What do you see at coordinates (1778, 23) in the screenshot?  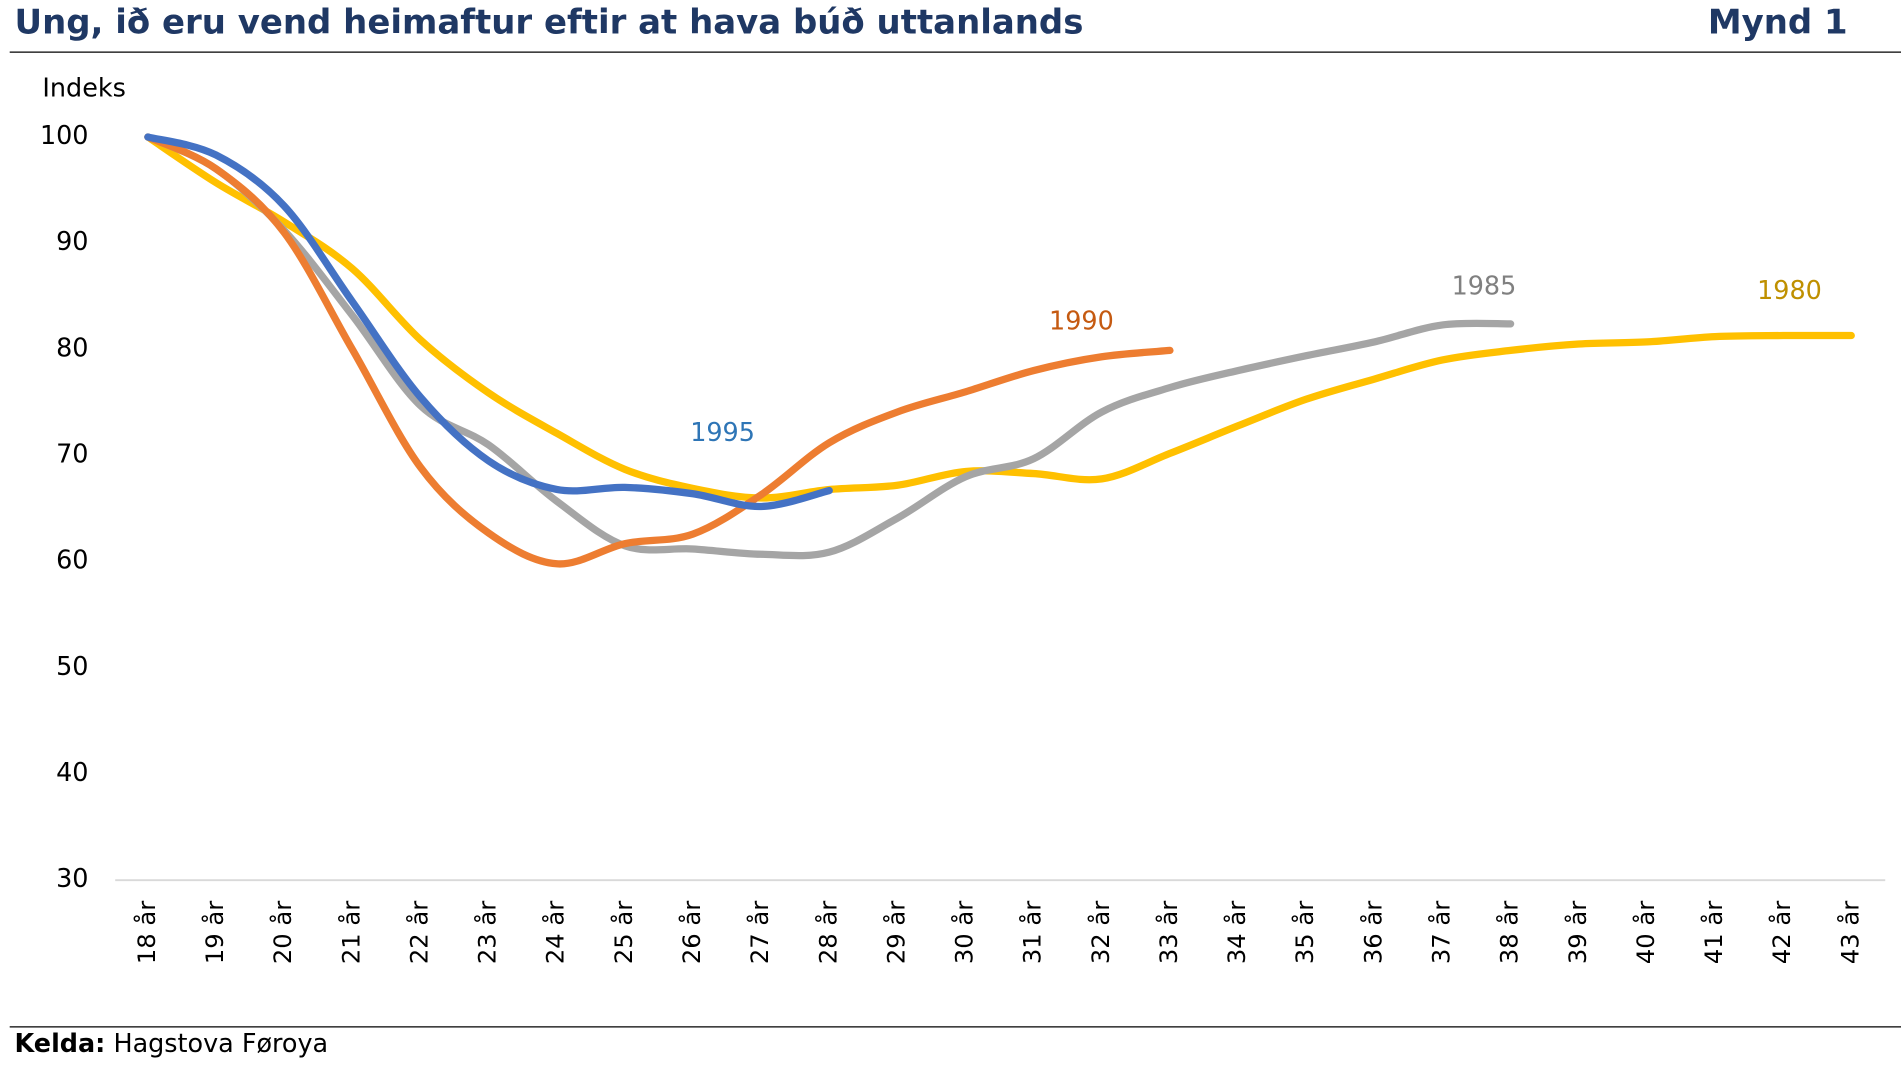 I see `figure-label: Mynd 1` at bounding box center [1778, 23].